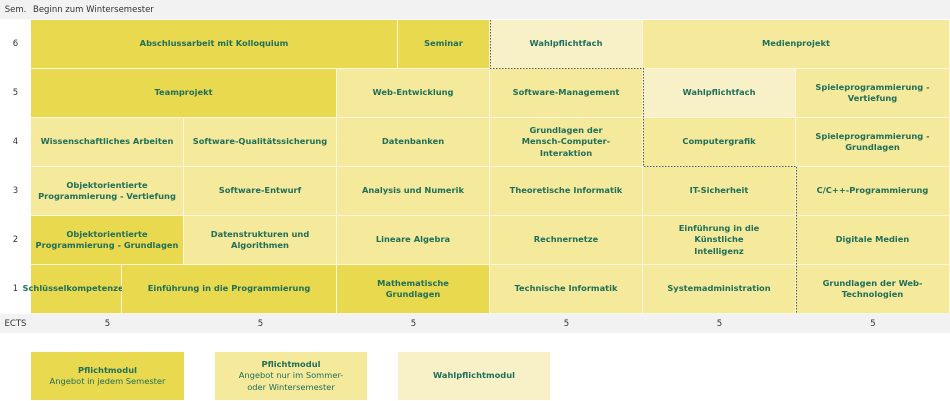 Image resolution: width=950 pixels, height=401 pixels. What do you see at coordinates (719, 289) in the screenshot?
I see `module-cell: Systemadministration` at bounding box center [719, 289].